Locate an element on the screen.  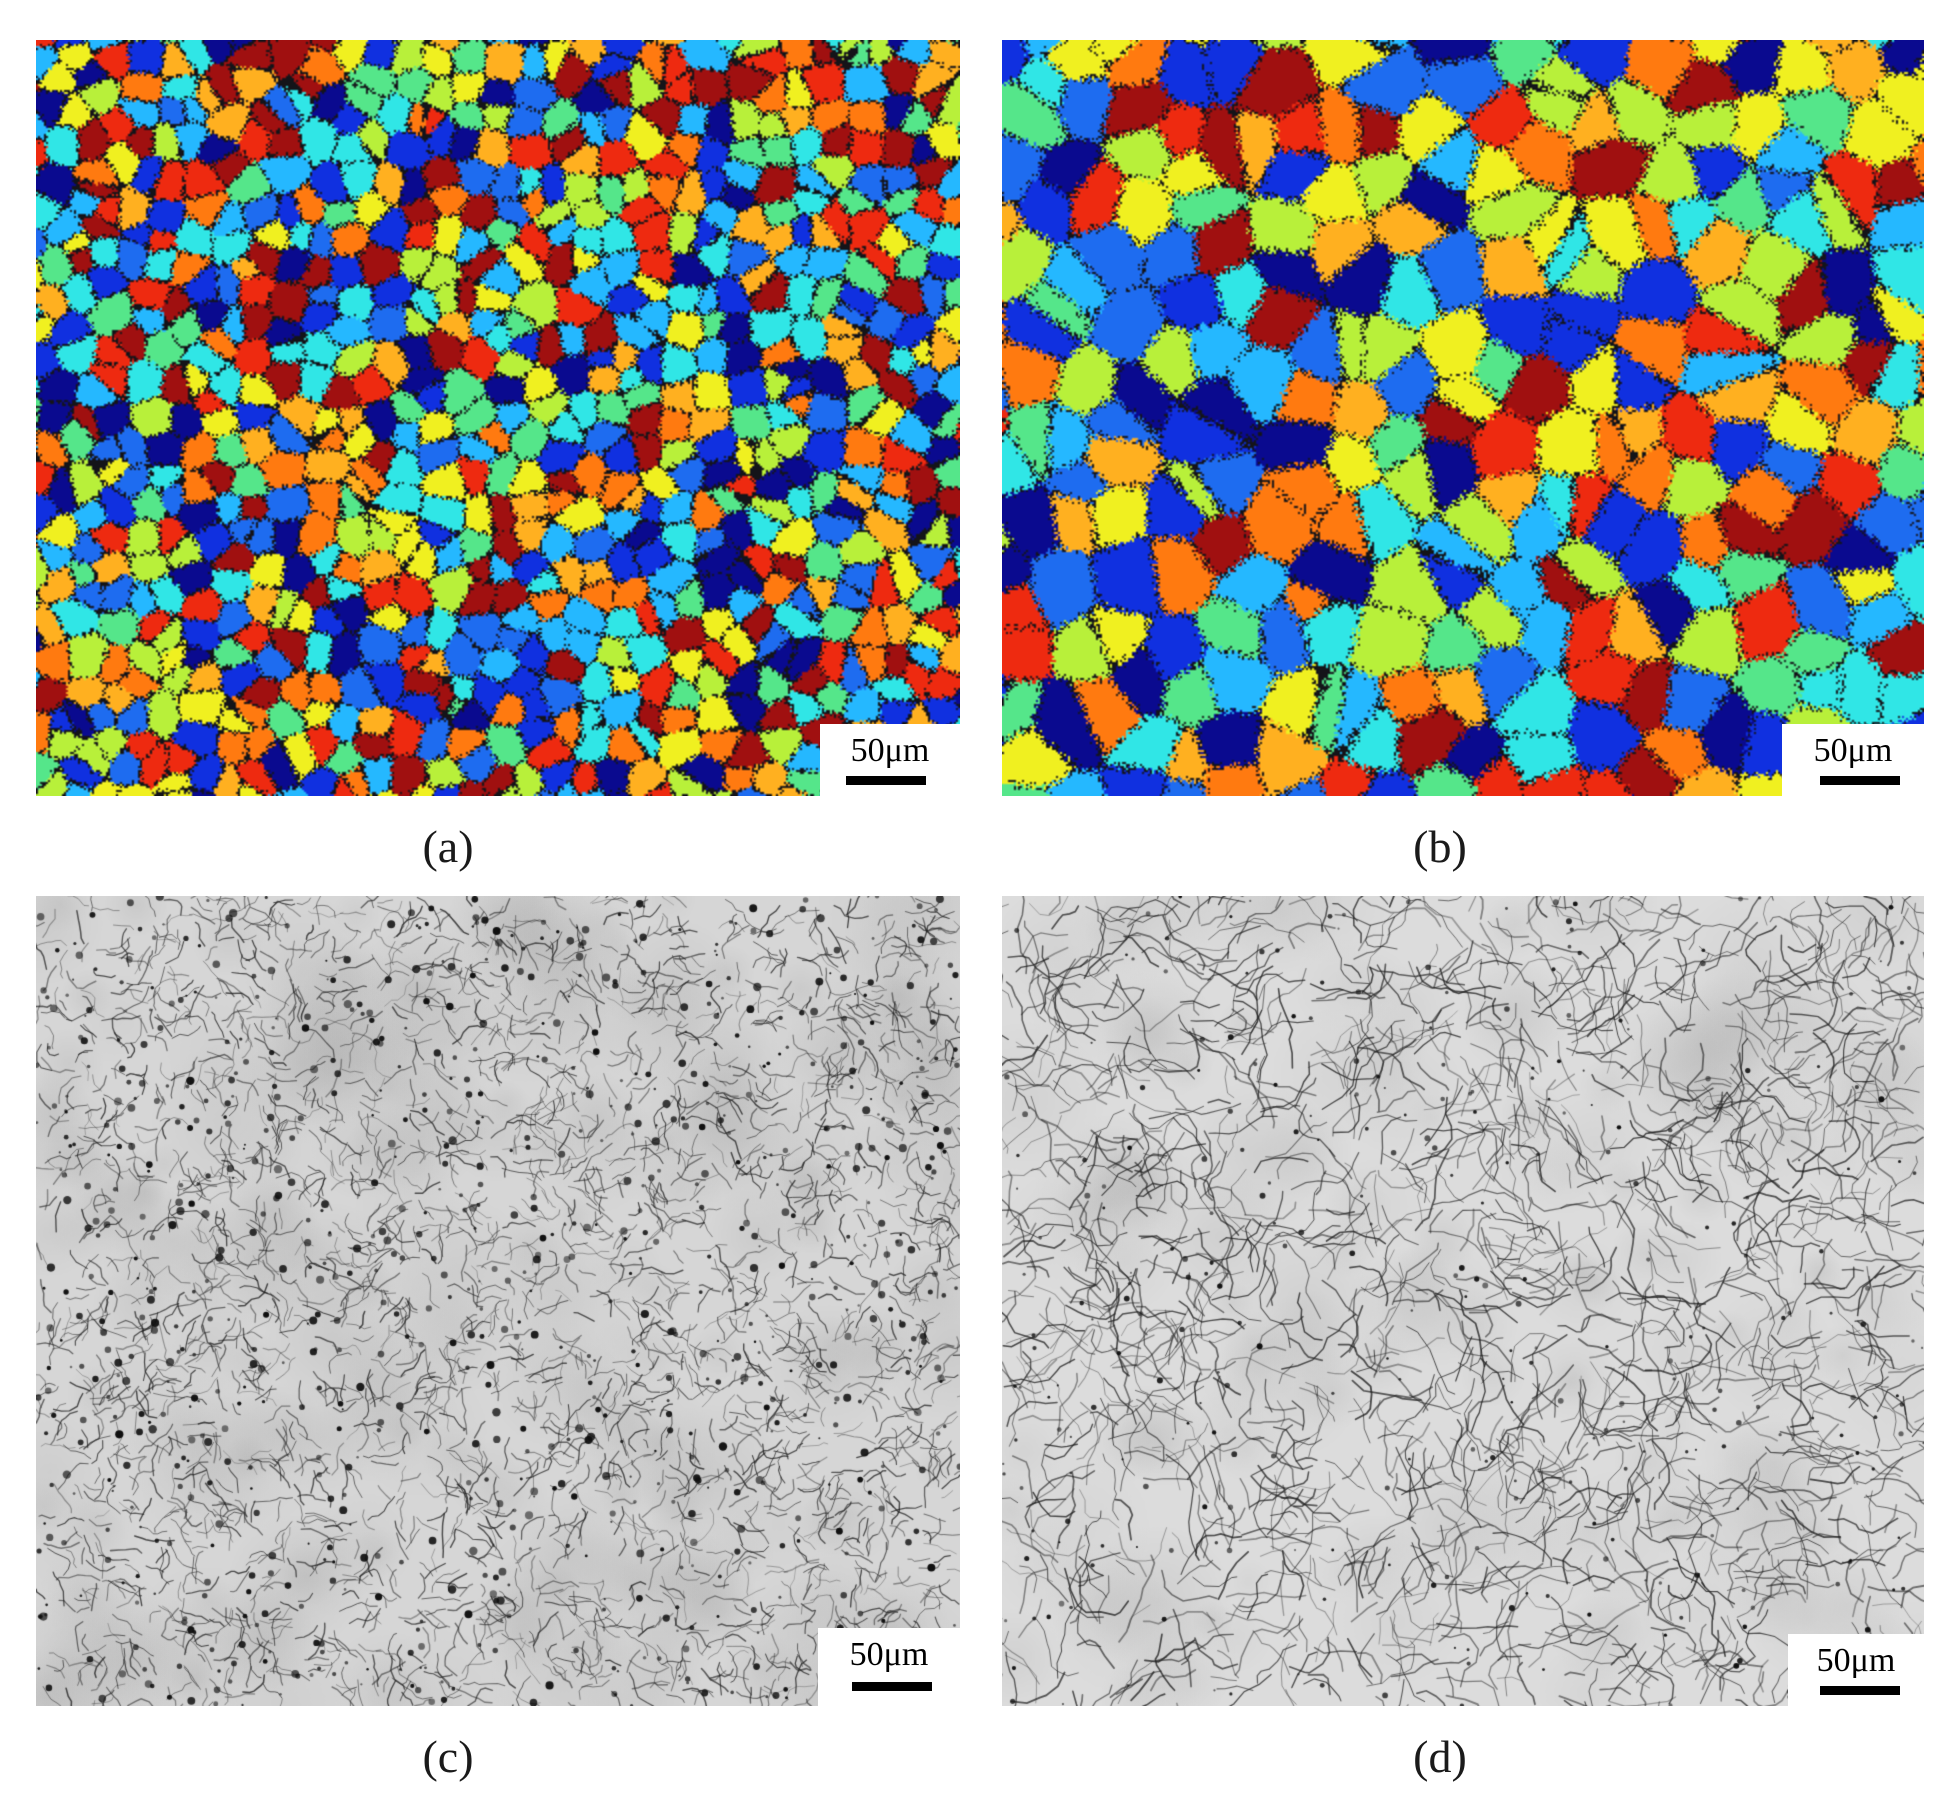
scale-bar-a-label: 50μm is located at coordinates (890, 750).